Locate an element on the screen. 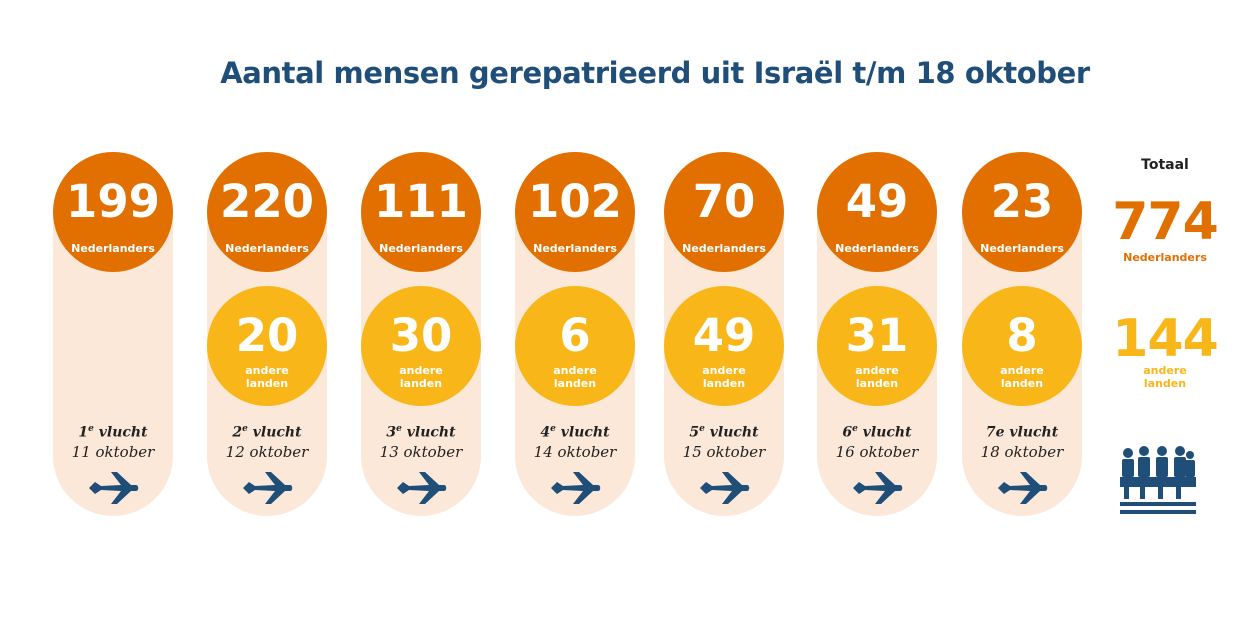 The image size is (1250, 624). total-andere-landen-value: 144 is located at coordinates (1165, 339).